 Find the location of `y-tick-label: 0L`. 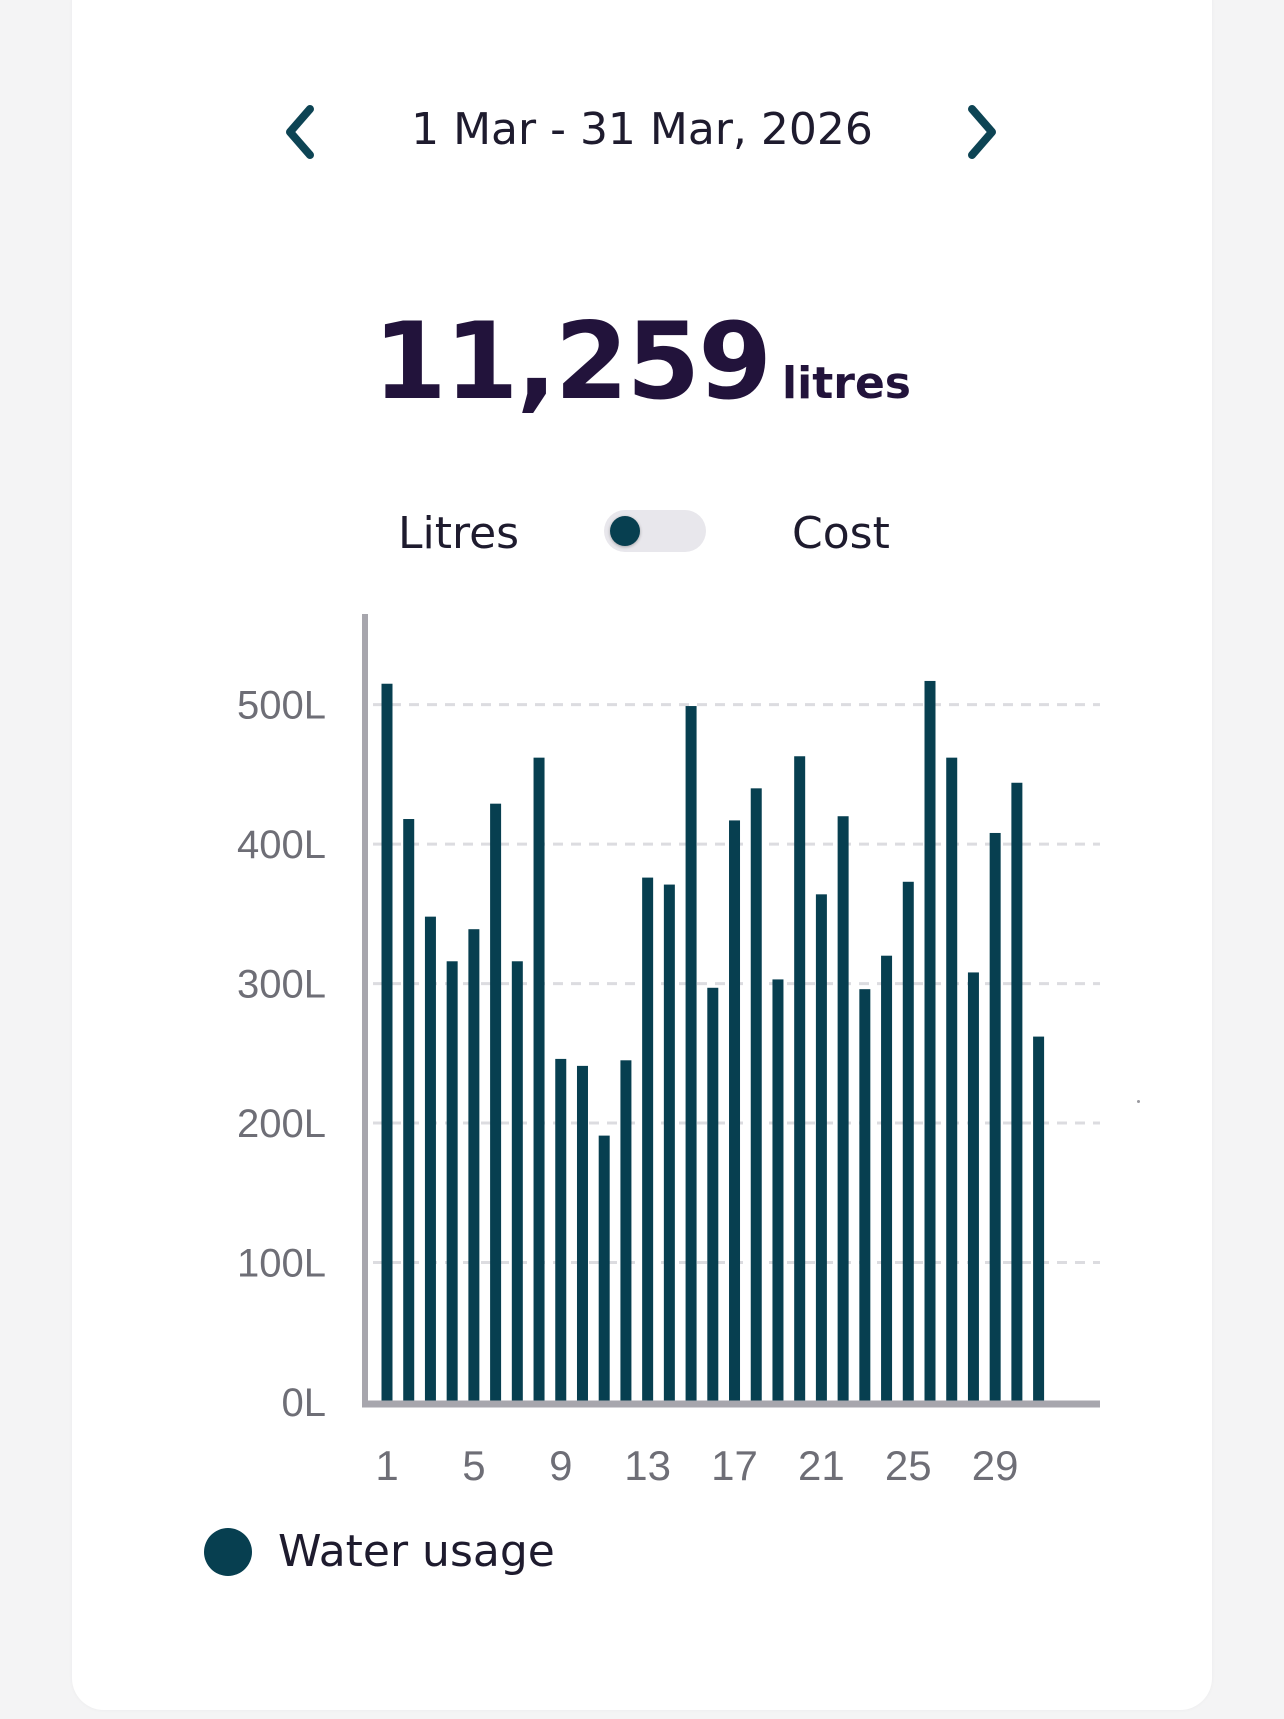

y-tick-label: 0L is located at coordinates (304, 1403).